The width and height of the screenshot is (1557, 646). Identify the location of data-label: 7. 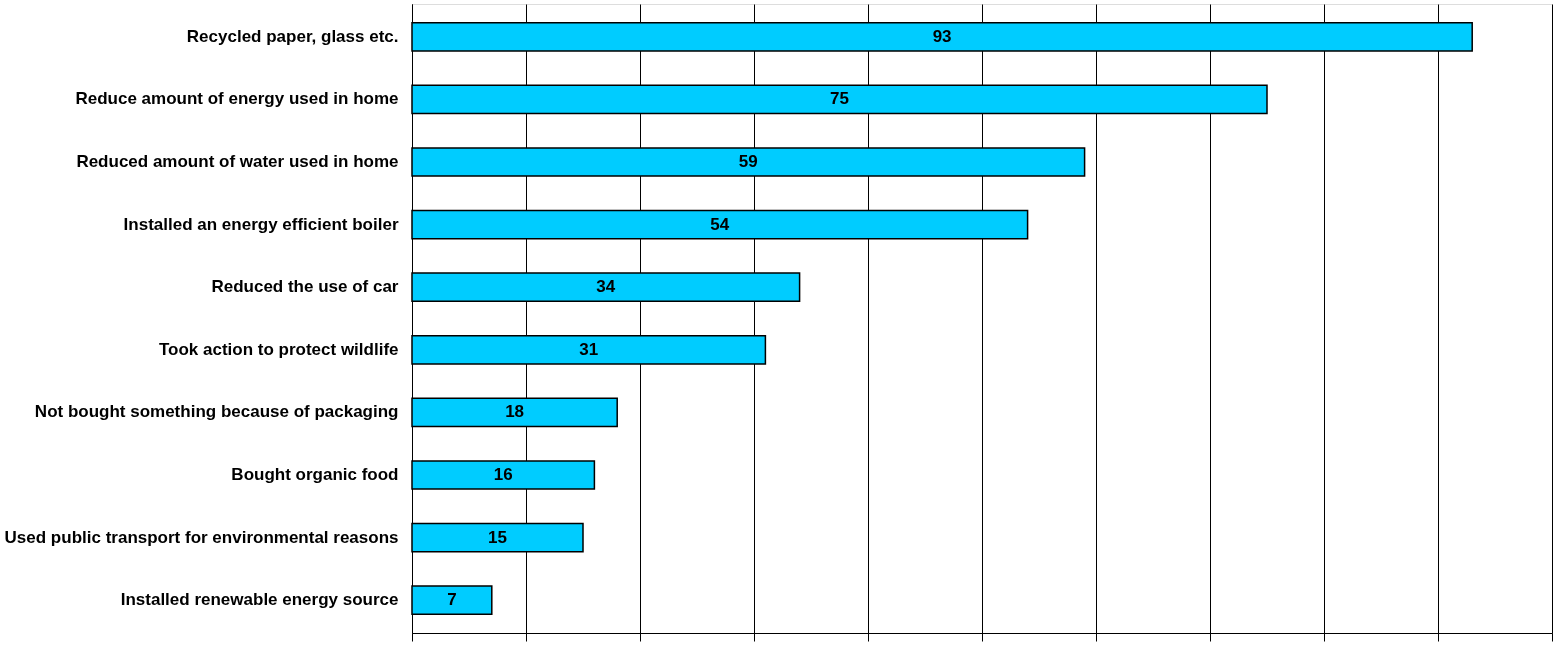
(452, 600).